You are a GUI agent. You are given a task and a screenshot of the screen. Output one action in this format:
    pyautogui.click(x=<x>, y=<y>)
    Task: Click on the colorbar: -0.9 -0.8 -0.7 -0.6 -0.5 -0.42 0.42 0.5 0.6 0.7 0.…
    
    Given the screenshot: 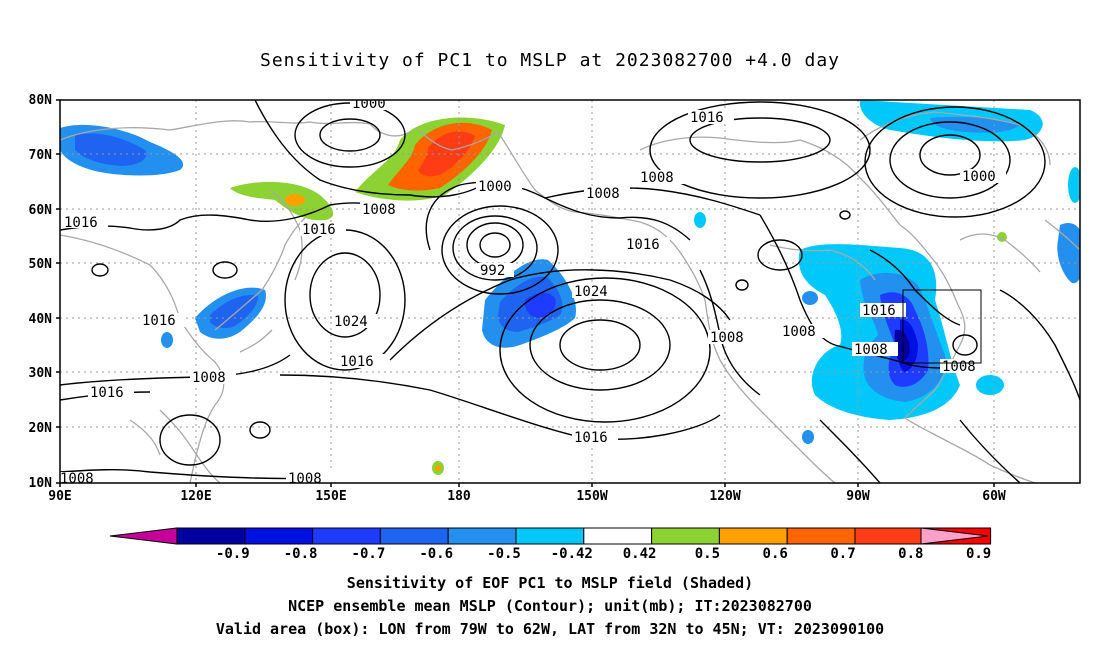 What is the action you would take?
    pyautogui.click(x=550, y=544)
    